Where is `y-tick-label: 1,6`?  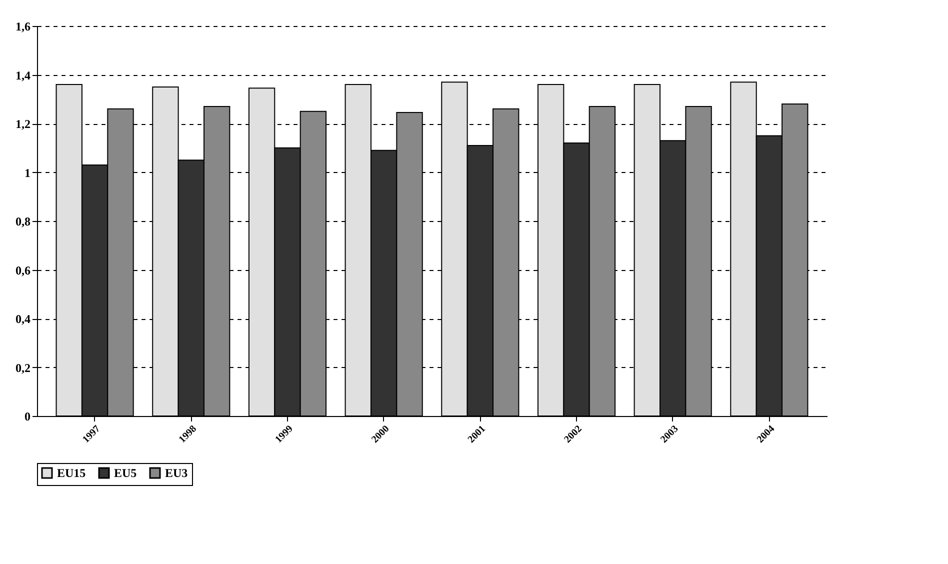 y-tick-label: 1,6 is located at coordinates (23, 27).